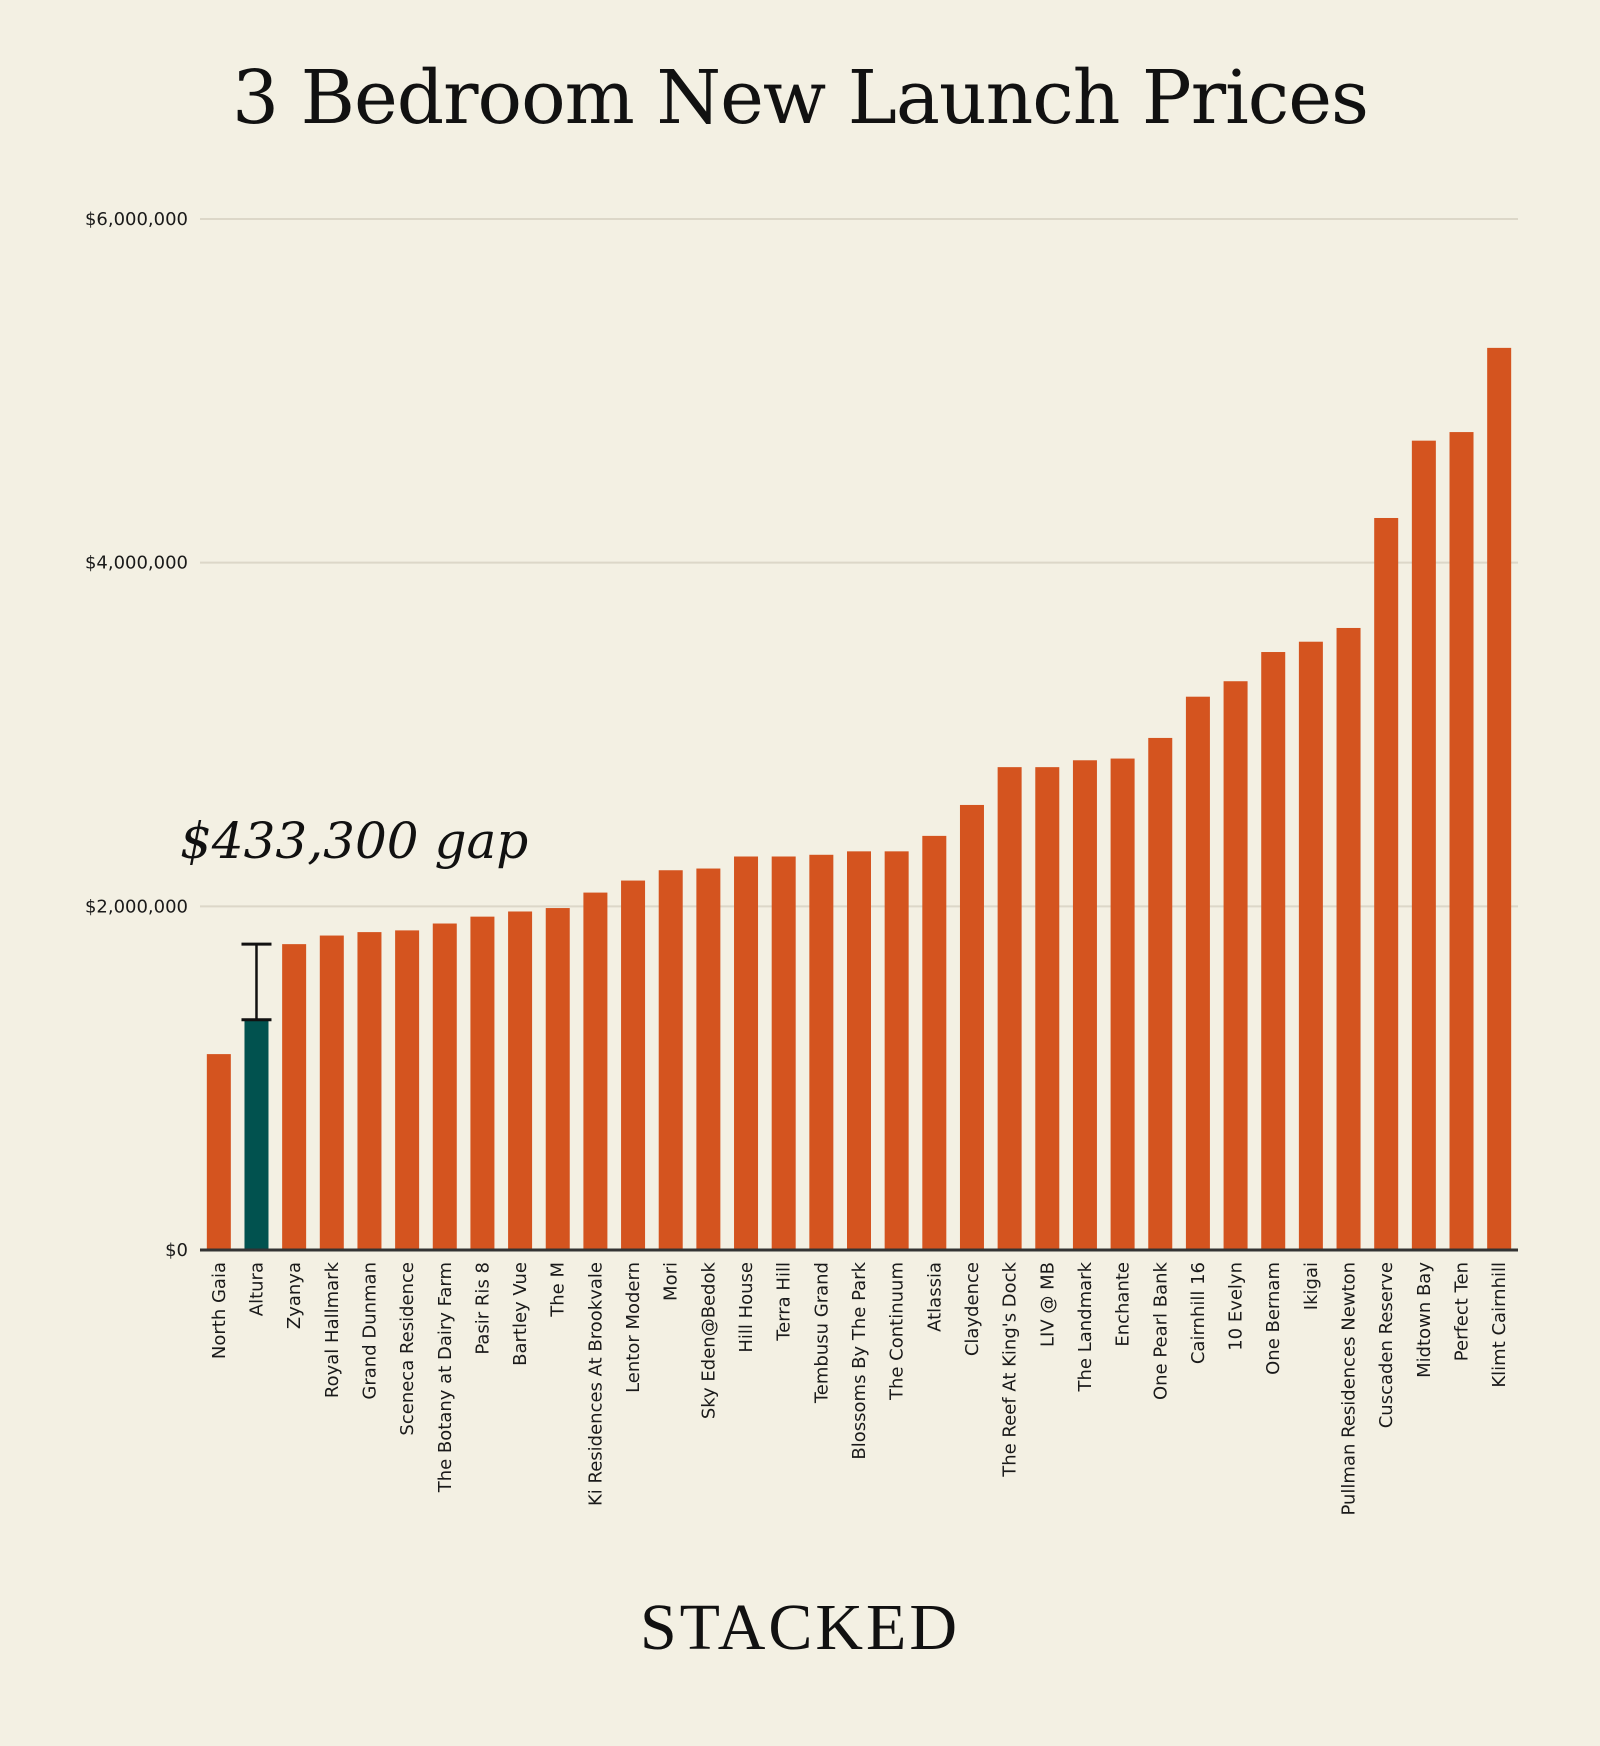 This screenshot has width=1600, height=1746. I want to click on y-tick-label: $0, so click(176, 1250).